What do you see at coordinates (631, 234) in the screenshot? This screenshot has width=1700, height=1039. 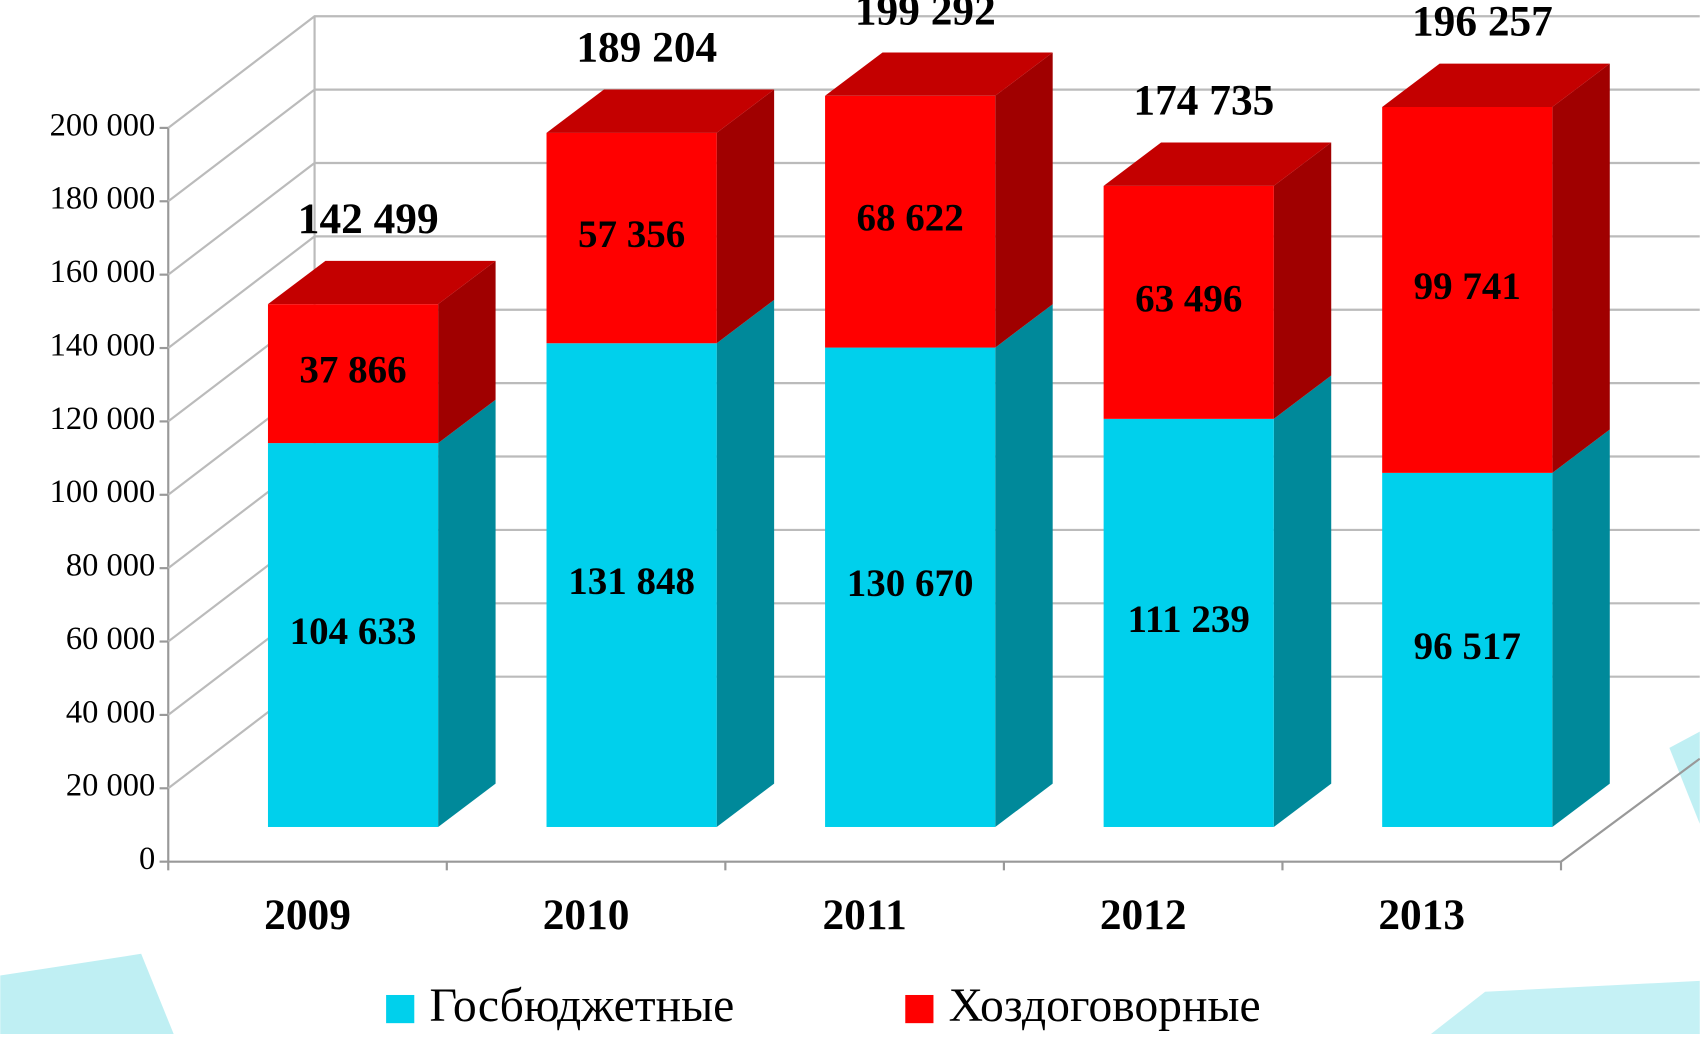 I see `data-label: 57 356` at bounding box center [631, 234].